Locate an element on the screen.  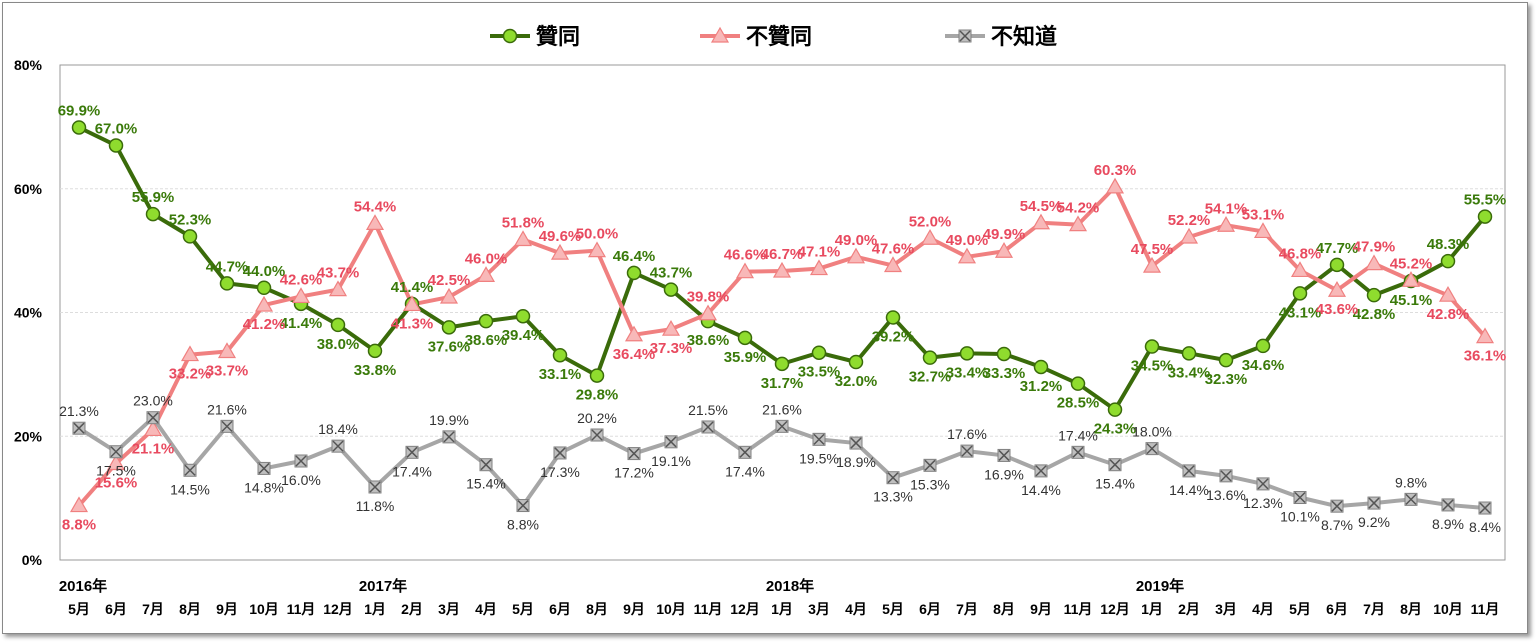
x-tick-label: 12月 is located at coordinates (338, 609).